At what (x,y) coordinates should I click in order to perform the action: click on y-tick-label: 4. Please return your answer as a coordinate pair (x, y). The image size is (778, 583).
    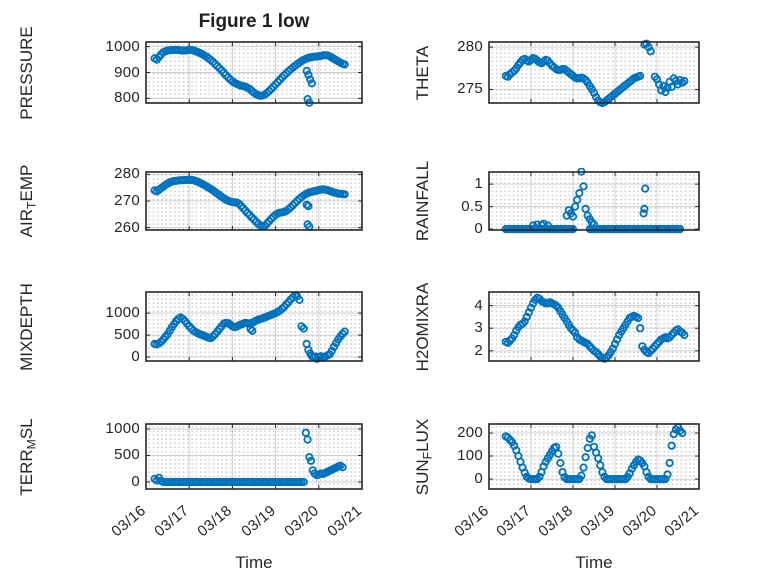
    Looking at the image, I should click on (478, 305).